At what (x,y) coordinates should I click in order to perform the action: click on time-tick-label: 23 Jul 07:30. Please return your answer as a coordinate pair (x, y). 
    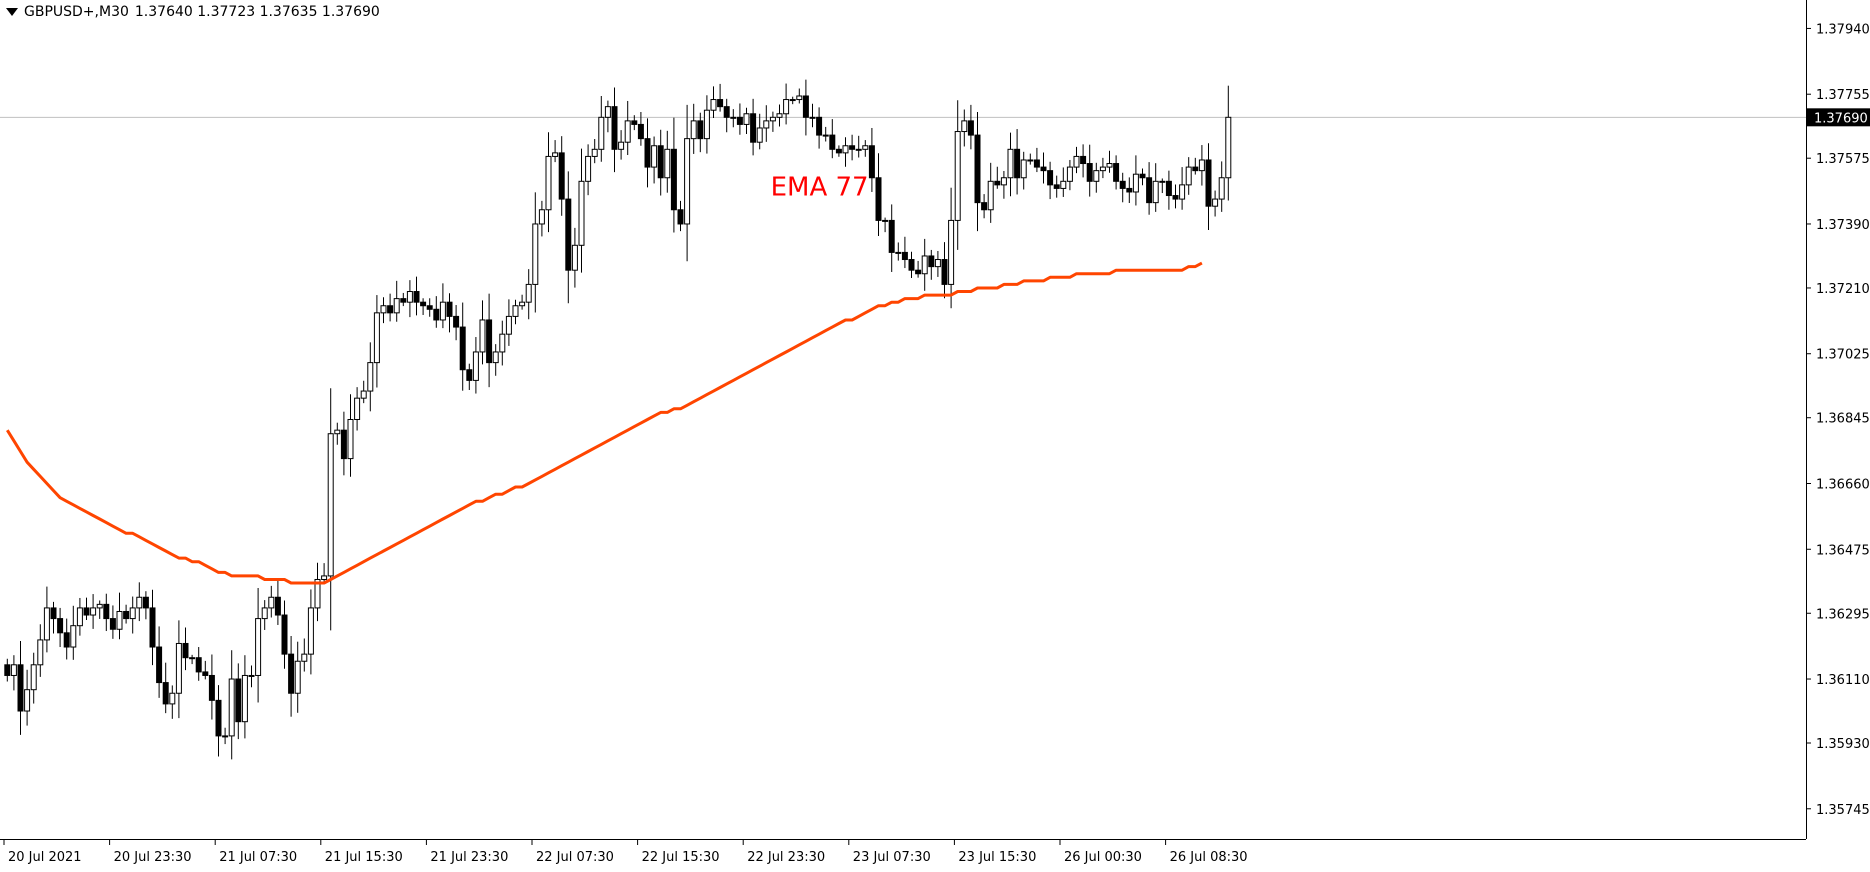
    Looking at the image, I should click on (892, 857).